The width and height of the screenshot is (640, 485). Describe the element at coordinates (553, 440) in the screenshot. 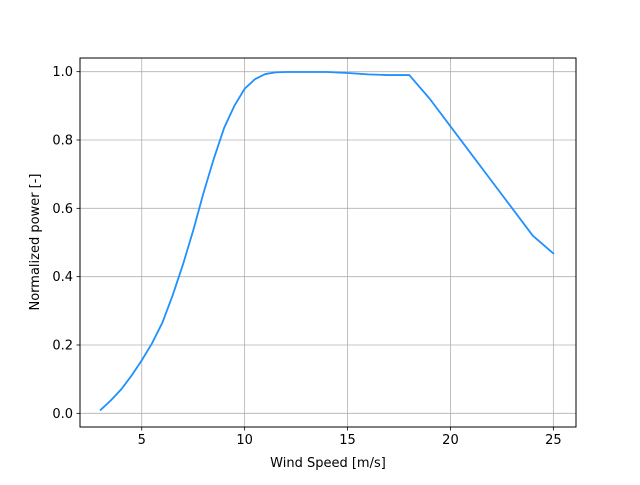

I see `x-tick-label: 25` at that location.